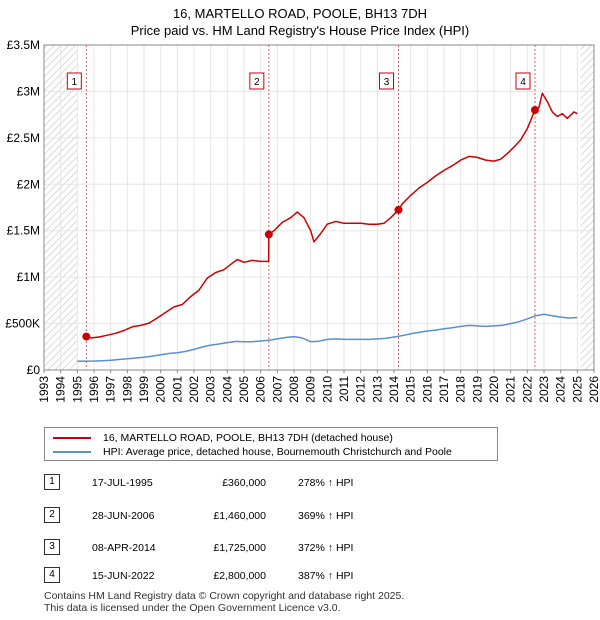 Image resolution: width=600 pixels, height=620 pixels. What do you see at coordinates (261, 389) in the screenshot?
I see `x-tick-label: 2006` at bounding box center [261, 389].